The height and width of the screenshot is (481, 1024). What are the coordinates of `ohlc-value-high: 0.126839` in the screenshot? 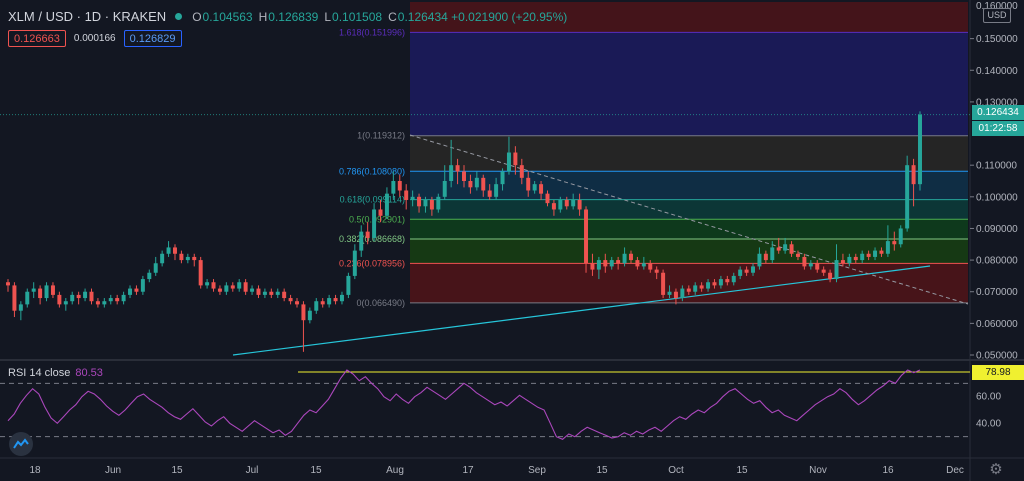 It's located at (293, 16).